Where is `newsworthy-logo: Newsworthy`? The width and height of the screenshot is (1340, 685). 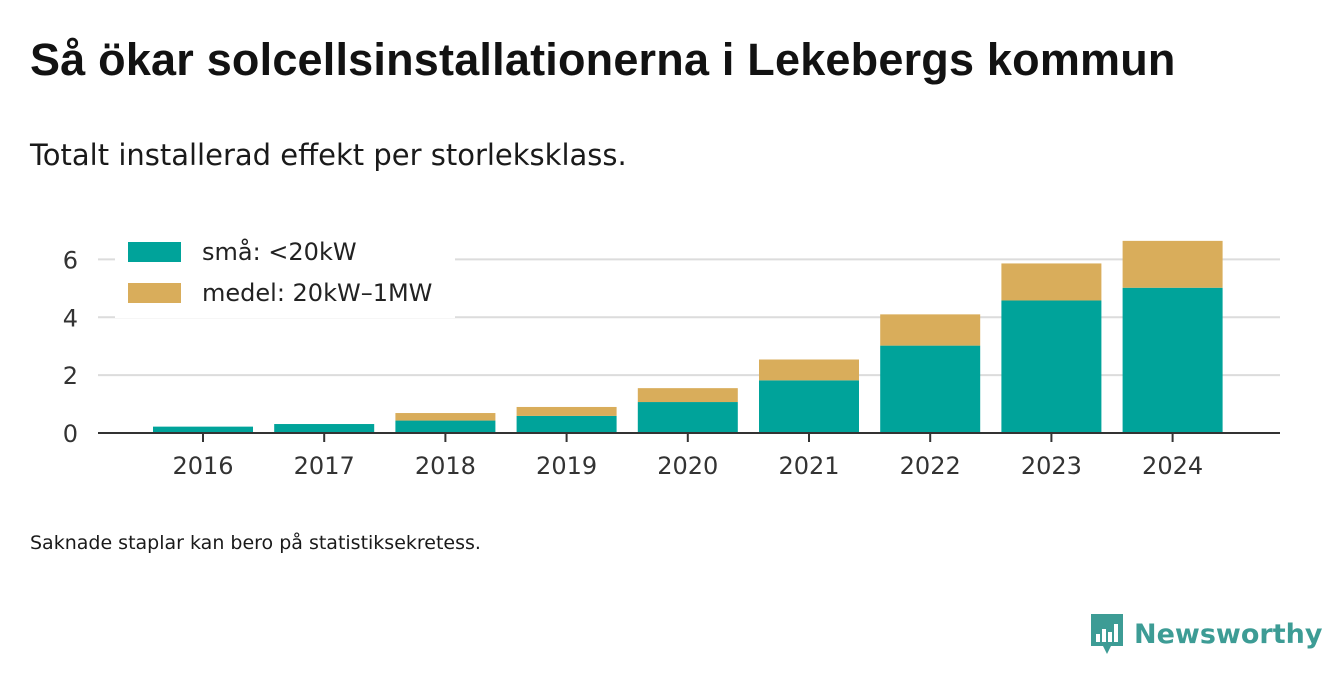 newsworthy-logo: Newsworthy is located at coordinates (1205, 634).